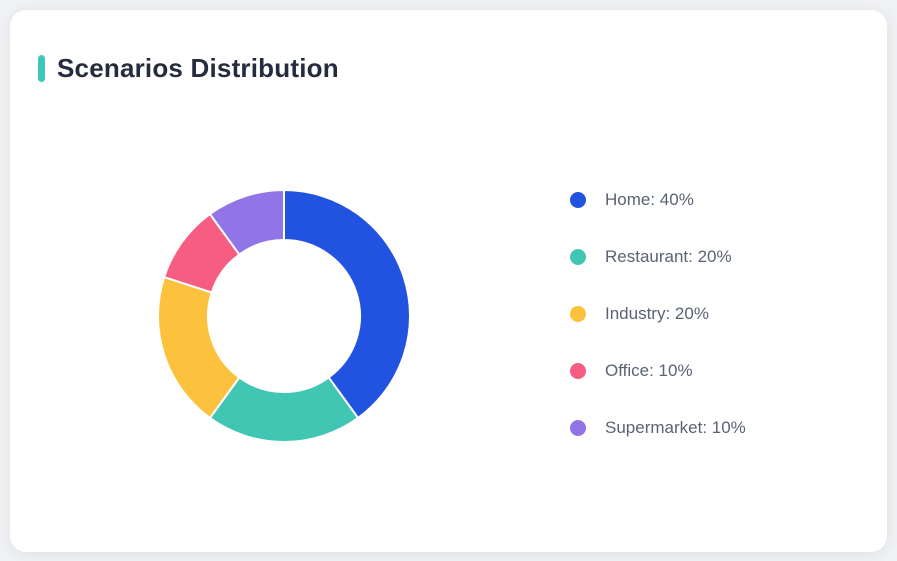 The width and height of the screenshot is (897, 561). Describe the element at coordinates (649, 199) in the screenshot. I see `legend-label-home: Home: 40%` at that location.